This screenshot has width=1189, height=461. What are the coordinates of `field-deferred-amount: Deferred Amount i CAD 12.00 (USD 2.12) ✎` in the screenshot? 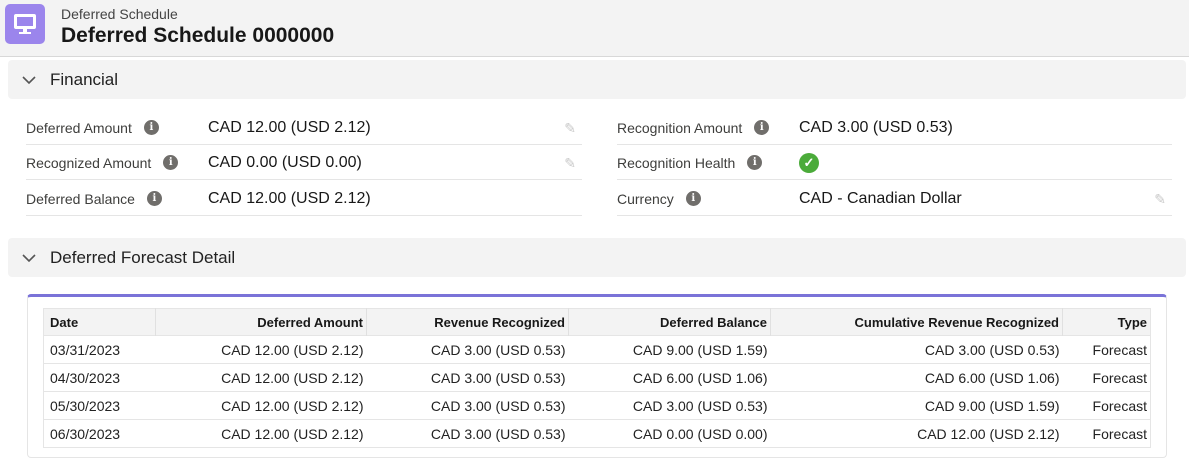 It's located at (304, 128).